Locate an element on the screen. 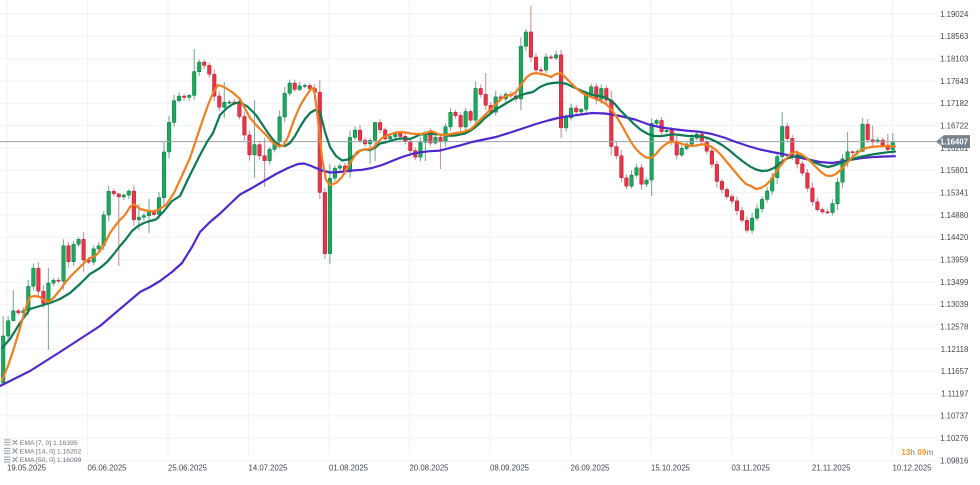  svg-text: 1.09816 is located at coordinates (954, 460).